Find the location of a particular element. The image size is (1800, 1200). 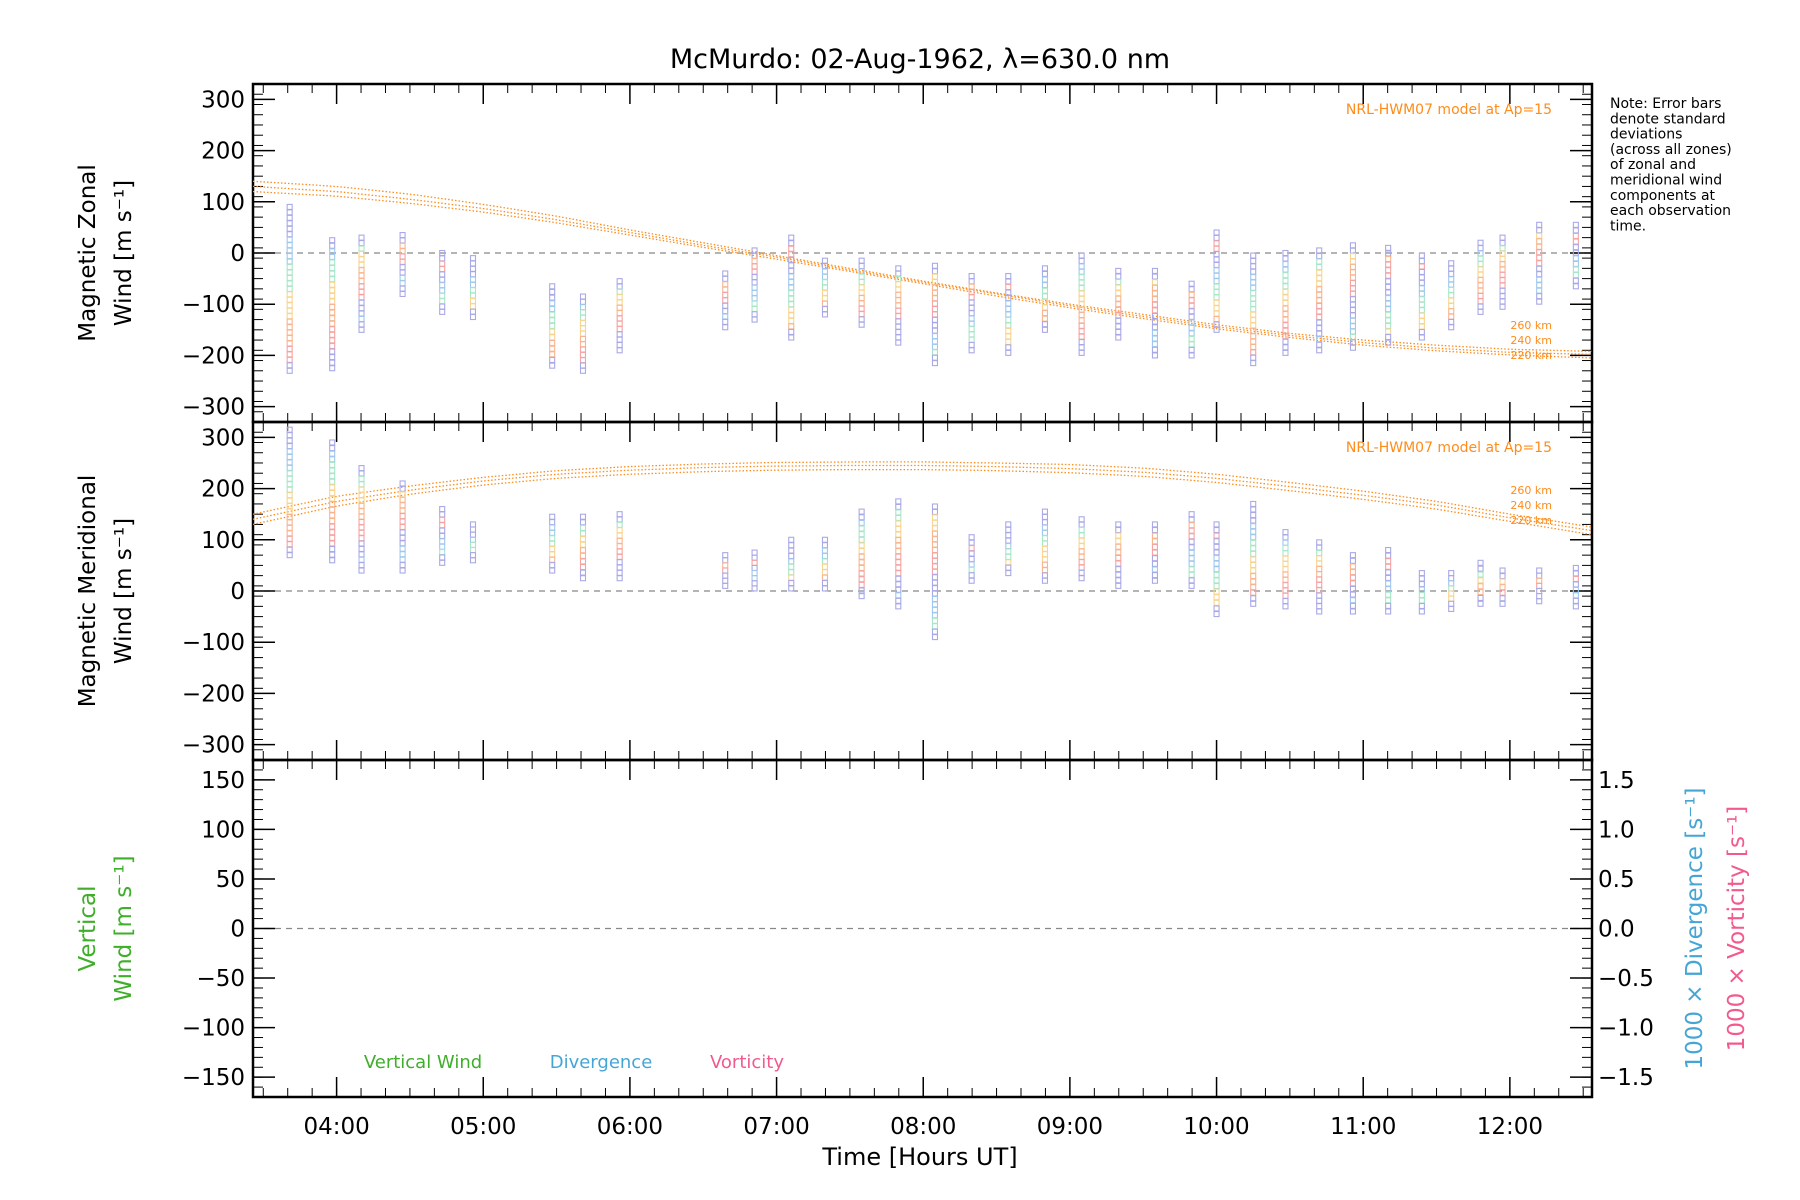

y-tick-label: −150 is located at coordinates (213, 1078).